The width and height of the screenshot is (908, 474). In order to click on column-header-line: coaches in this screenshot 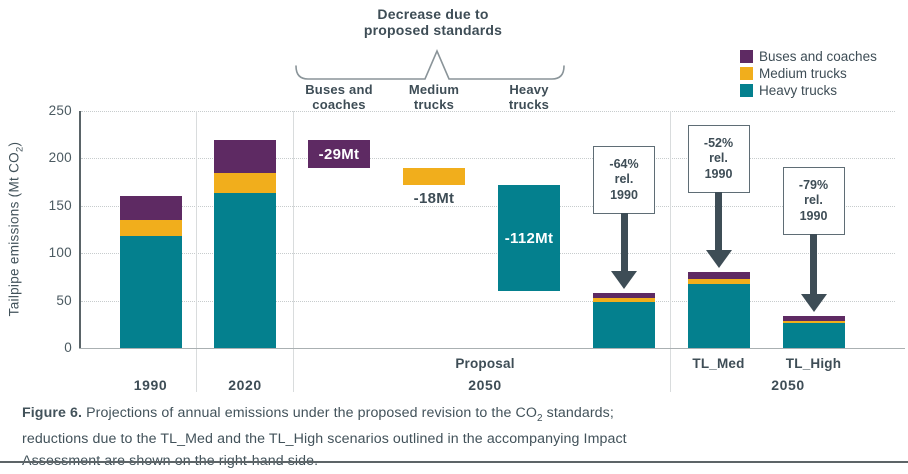, I will do `click(339, 104)`.